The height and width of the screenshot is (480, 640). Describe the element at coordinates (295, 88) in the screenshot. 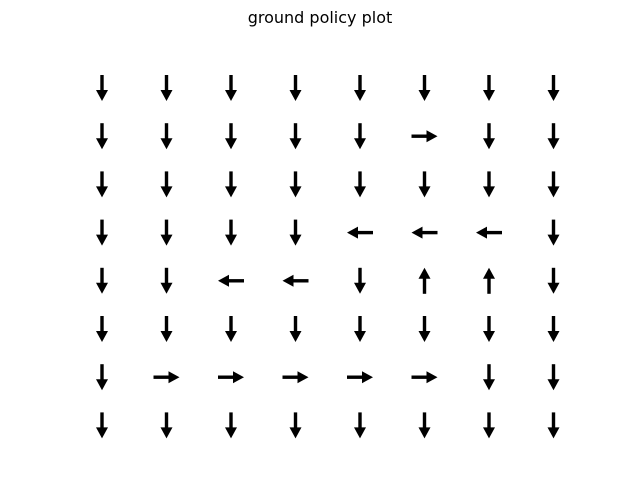

I see `arrow-down-r0-c3` at that location.